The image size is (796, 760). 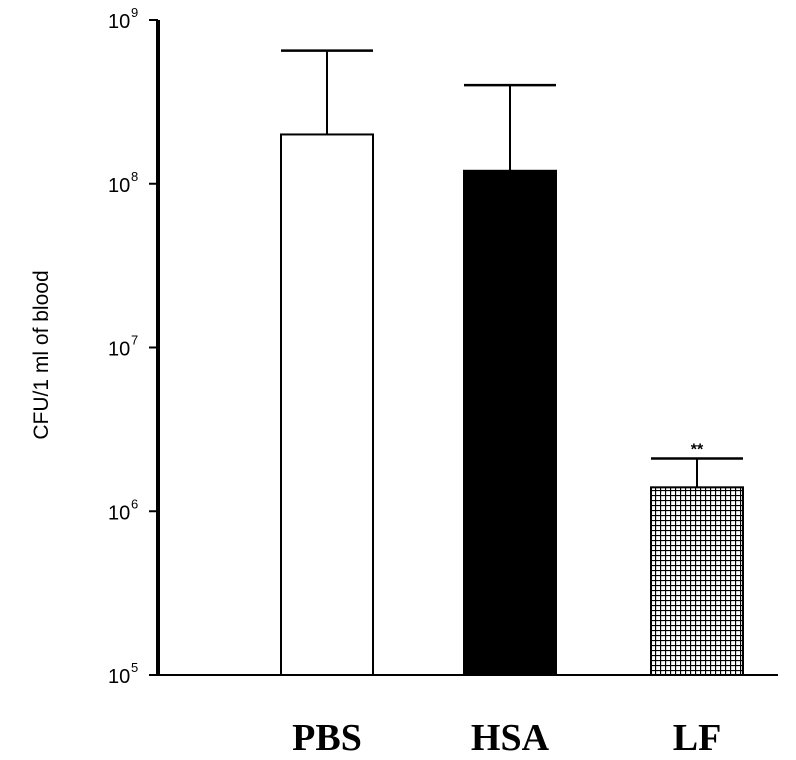 What do you see at coordinates (697, 581) in the screenshot?
I see `bar-lf` at bounding box center [697, 581].